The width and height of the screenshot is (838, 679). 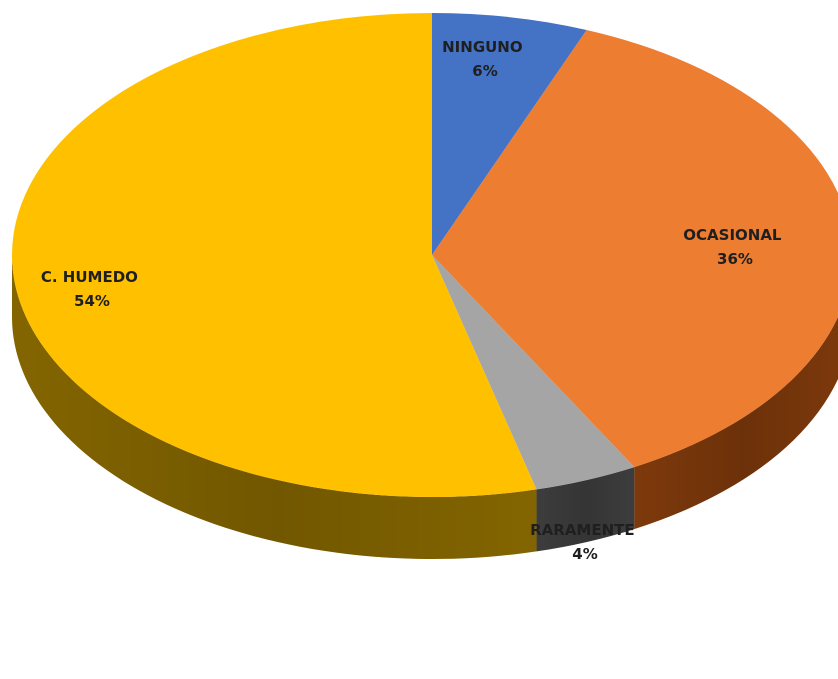 What do you see at coordinates (585, 509) in the screenshot?
I see `pie-side-raramente-shade` at bounding box center [585, 509].